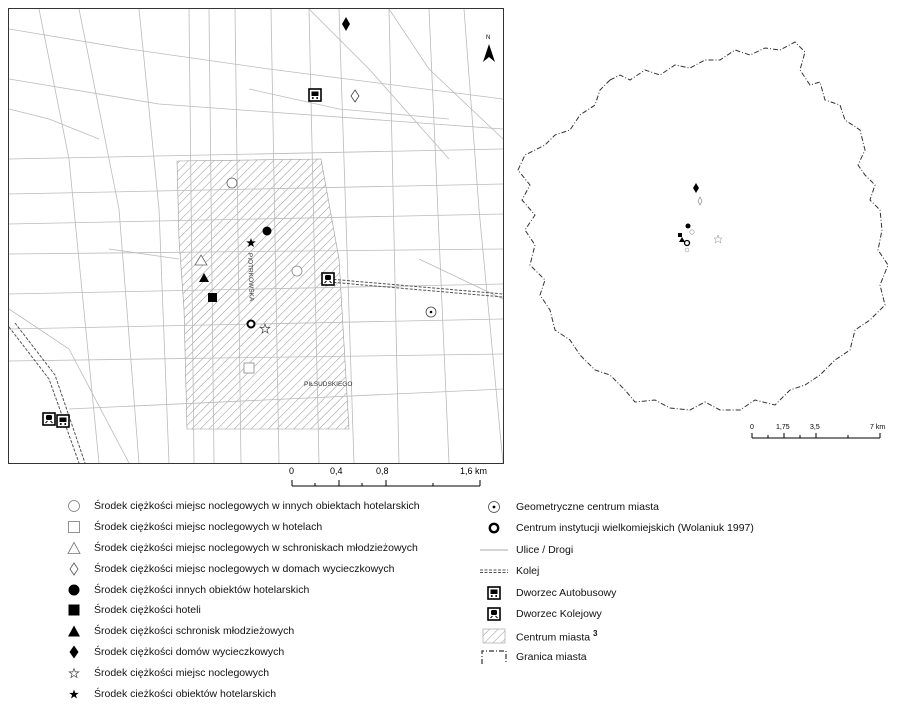 The width and height of the screenshot is (906, 706). Describe the element at coordinates (189, 651) in the screenshot. I see `legend-label: Środek ciężkości domów wycieczkowych` at that location.